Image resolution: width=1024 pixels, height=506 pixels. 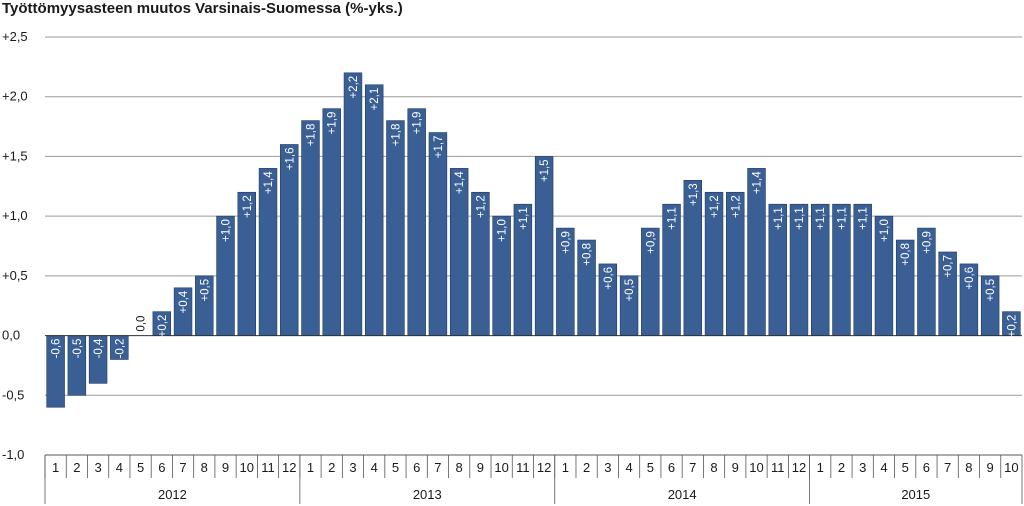 What do you see at coordinates (545, 170) in the screenshot?
I see `data-label: +1,5` at bounding box center [545, 170].